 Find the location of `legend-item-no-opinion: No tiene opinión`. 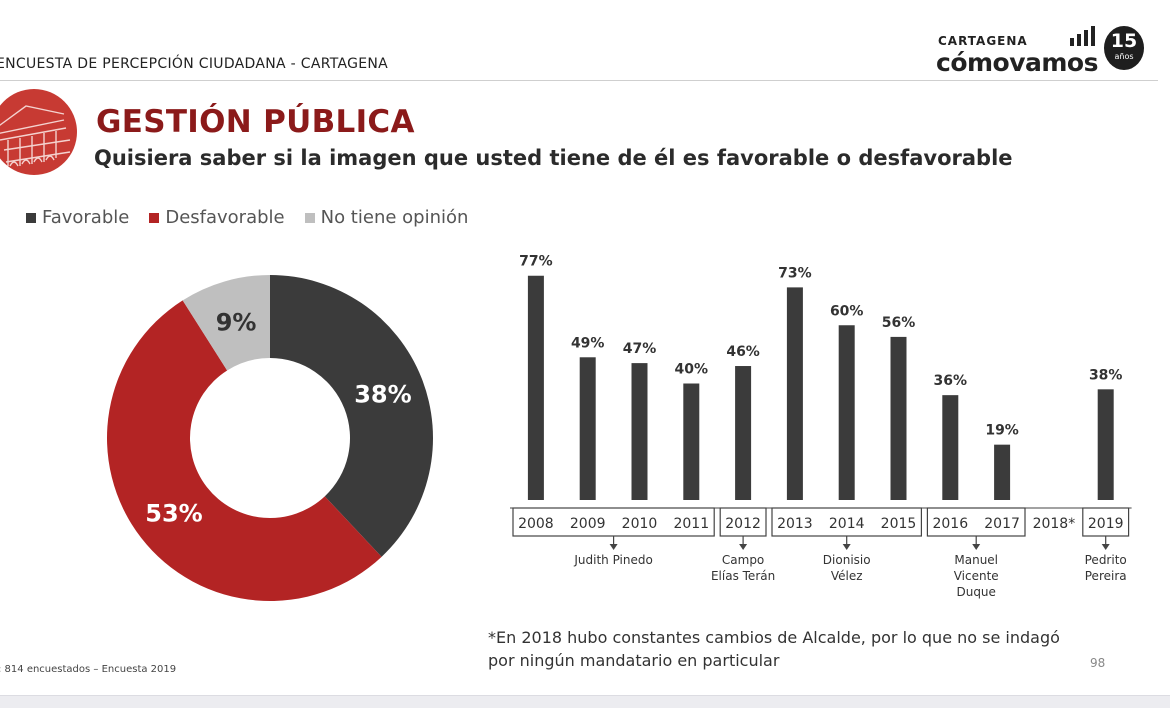

legend-item-no-opinion: No tiene opinión is located at coordinates (386, 217).